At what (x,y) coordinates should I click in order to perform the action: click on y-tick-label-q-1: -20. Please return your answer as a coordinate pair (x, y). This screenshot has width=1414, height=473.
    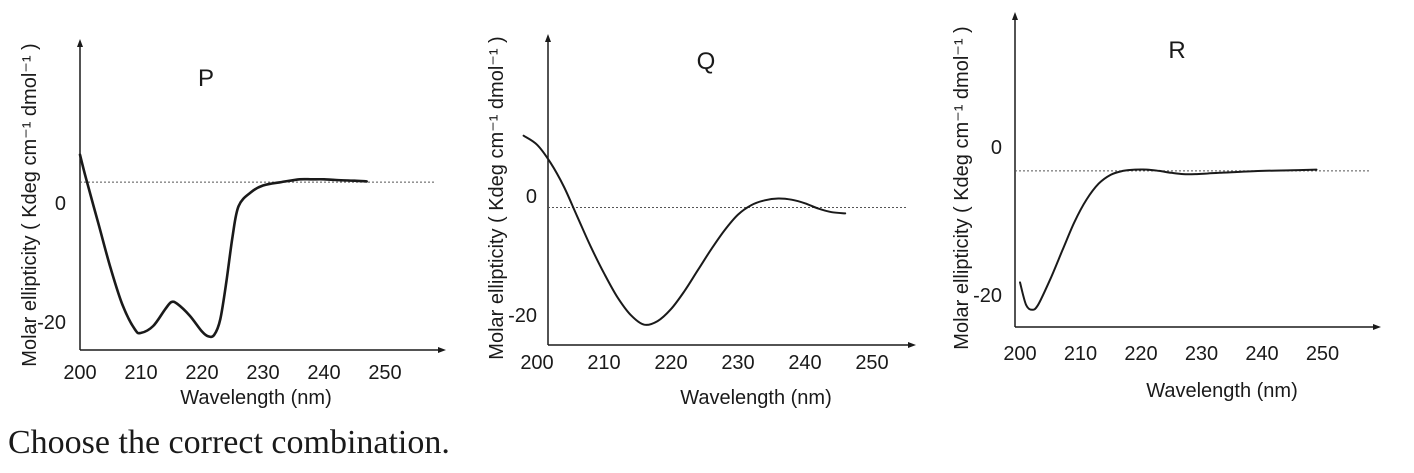
    Looking at the image, I should click on (522, 316).